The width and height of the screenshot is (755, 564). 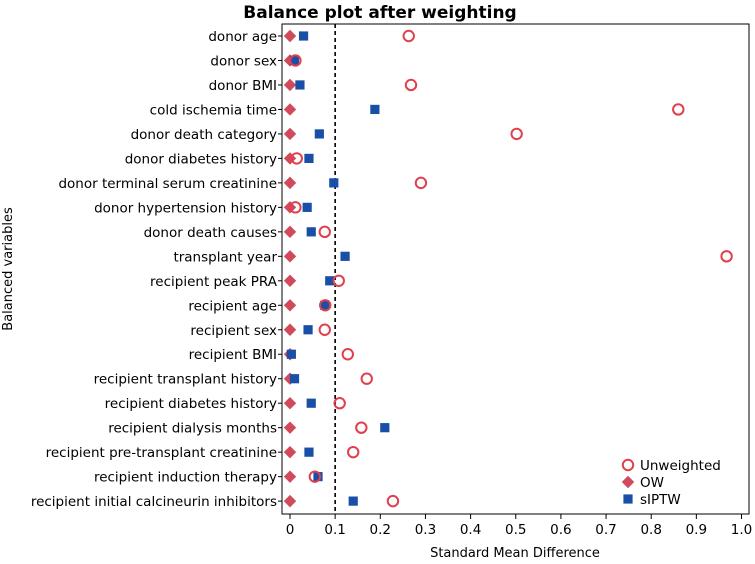 What do you see at coordinates (242, 37) in the screenshot?
I see `category-label: donor age` at bounding box center [242, 37].